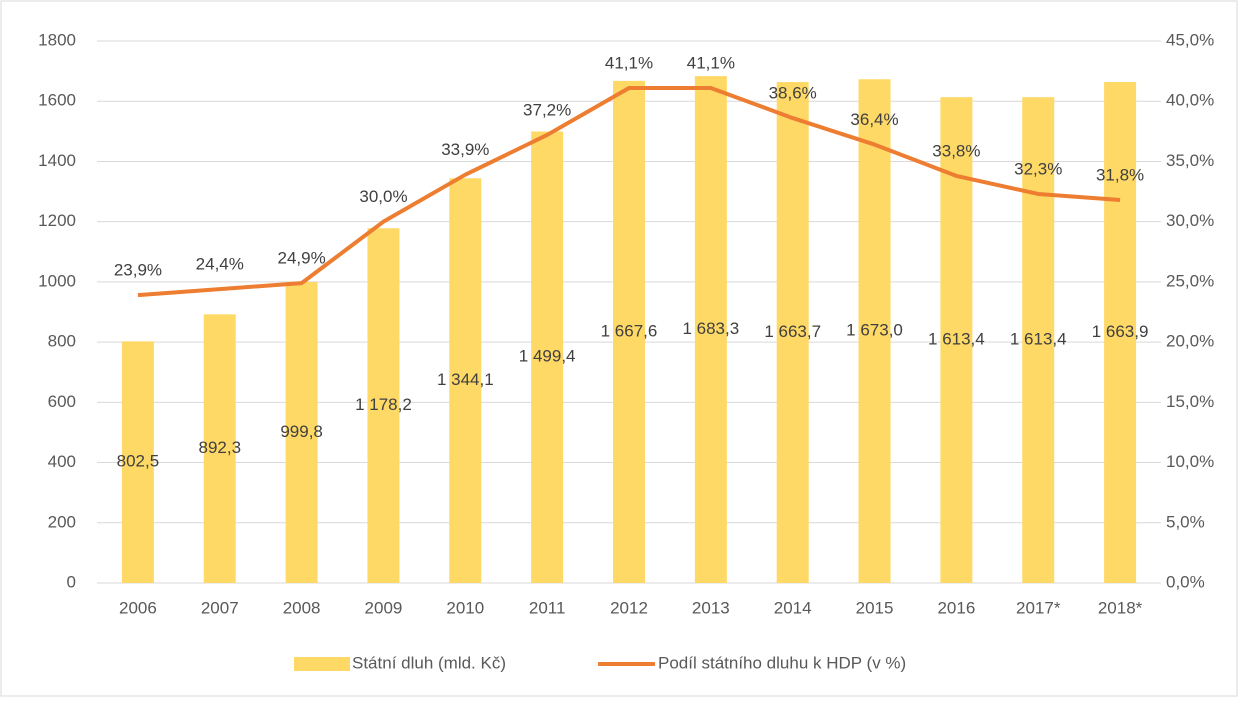 The height and width of the screenshot is (702, 1238). I want to click on data-label: 33,9%, so click(465, 149).